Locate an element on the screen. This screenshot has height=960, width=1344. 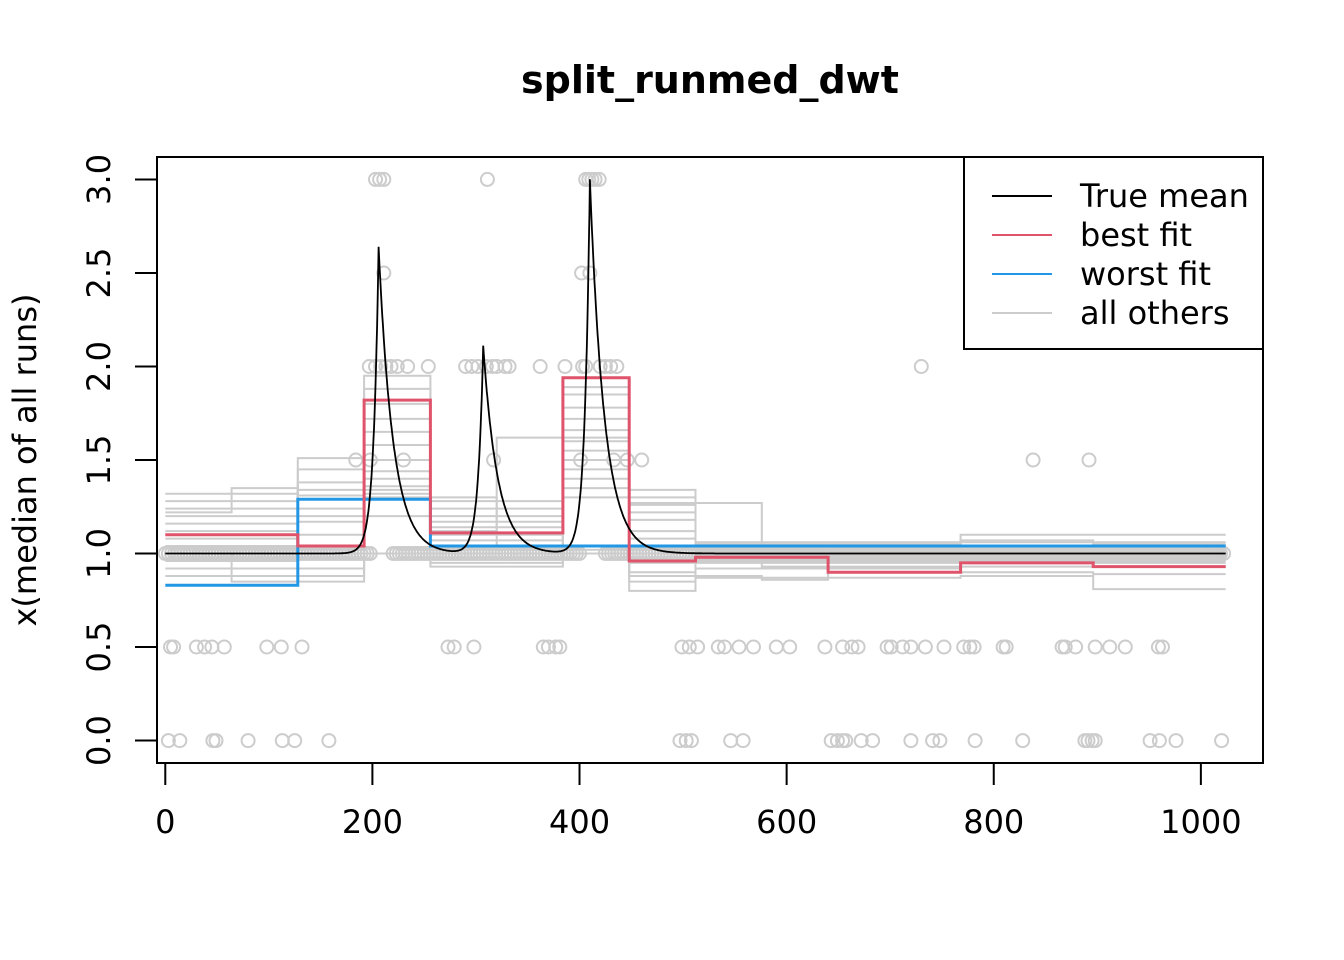
x-tick-label: 600 is located at coordinates (786, 822).